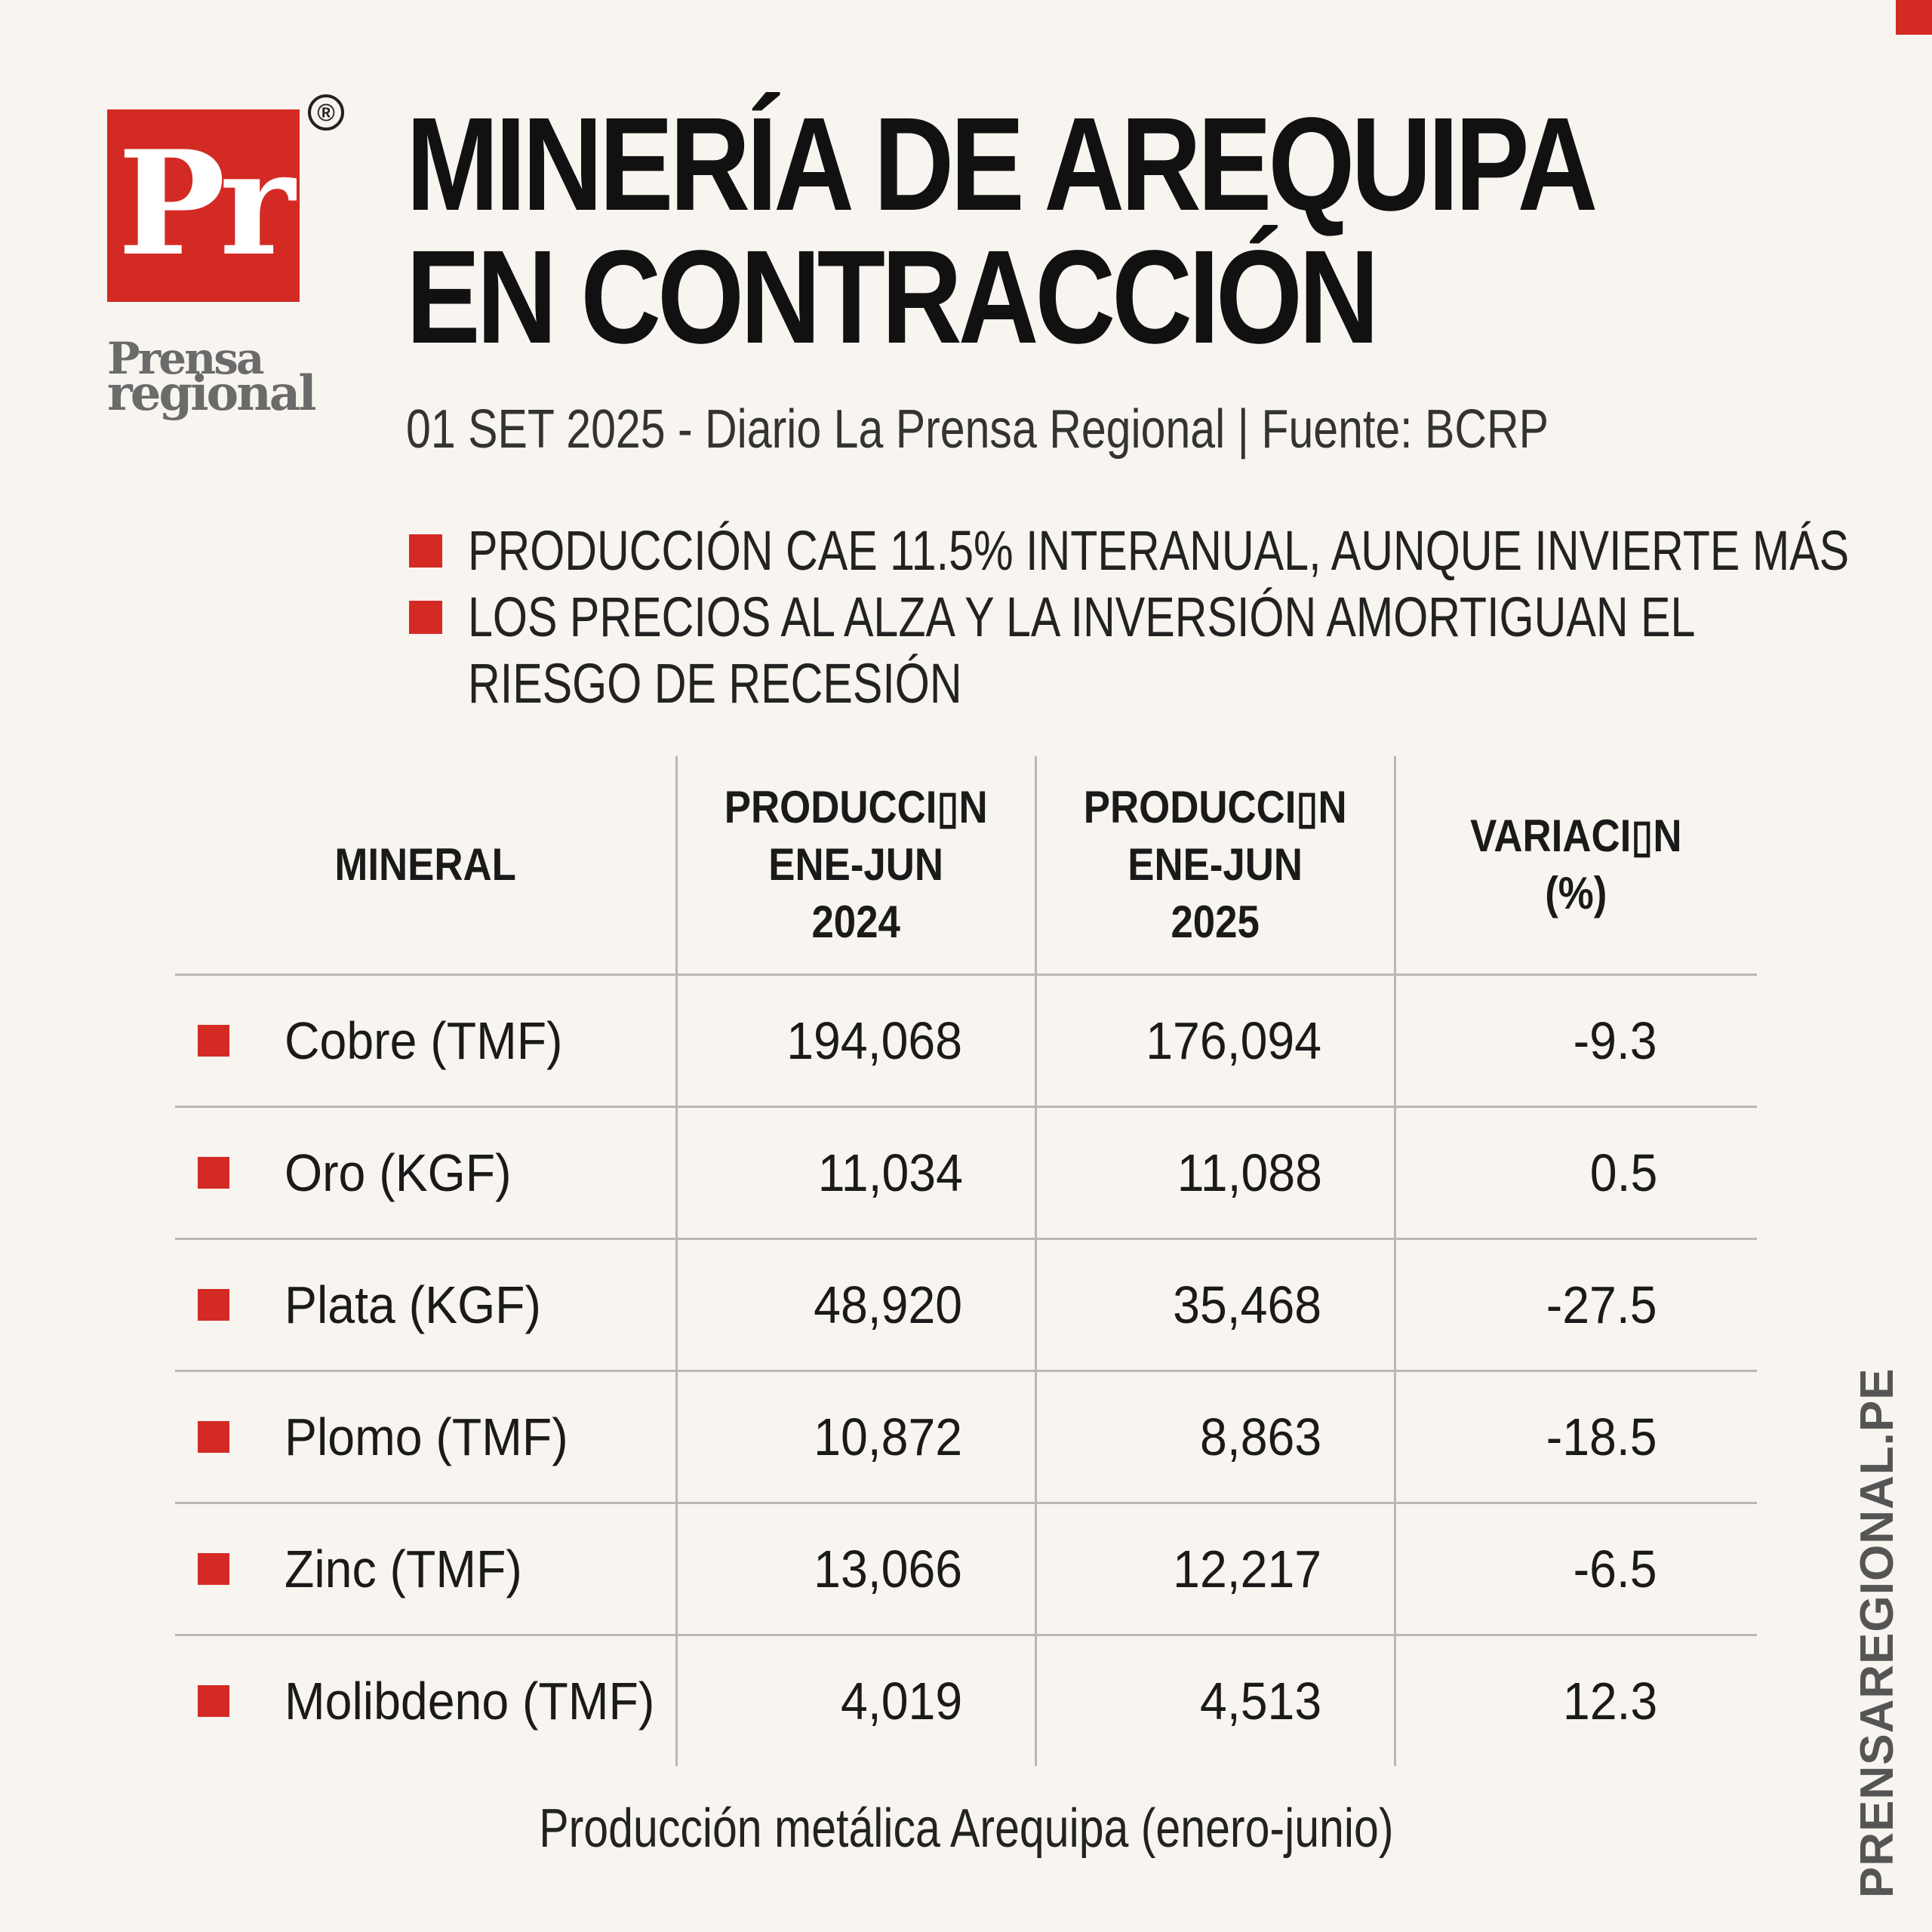 The image size is (1932, 1932). Describe the element at coordinates (1609, 1701) in the screenshot. I see `value-variacion: 12.3` at that location.